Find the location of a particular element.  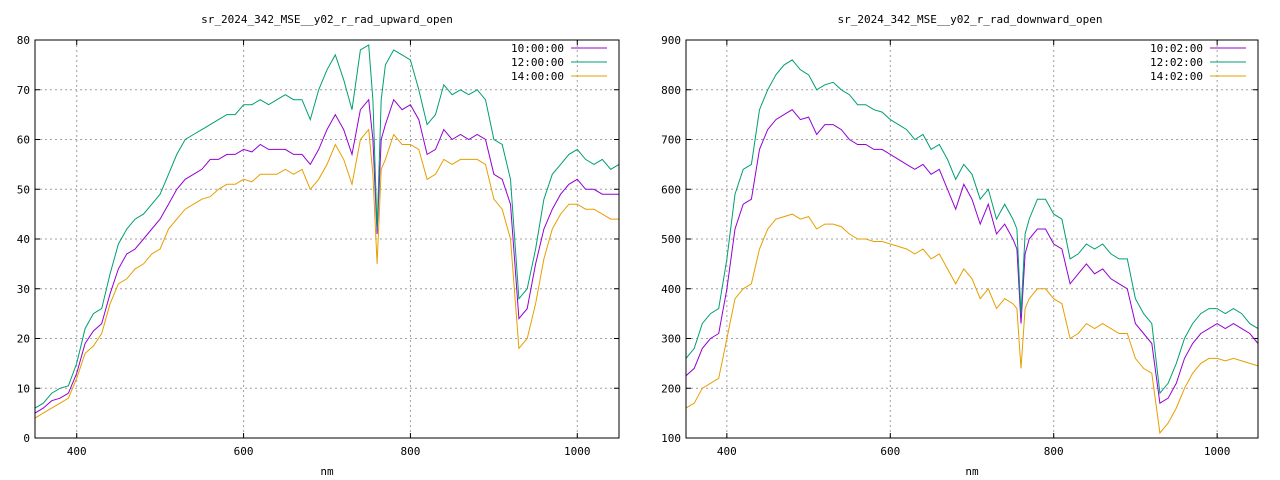

y-tick-label: 10 is located at coordinates (23, 388).